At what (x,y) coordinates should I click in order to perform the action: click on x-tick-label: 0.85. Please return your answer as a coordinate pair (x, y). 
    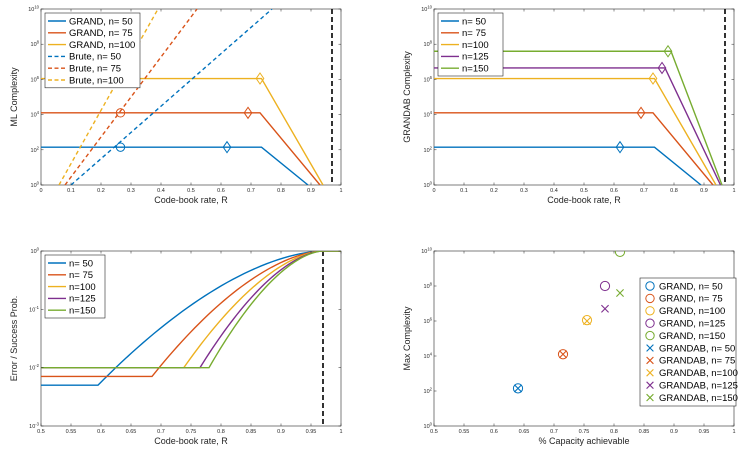
    Looking at the image, I should click on (644, 432).